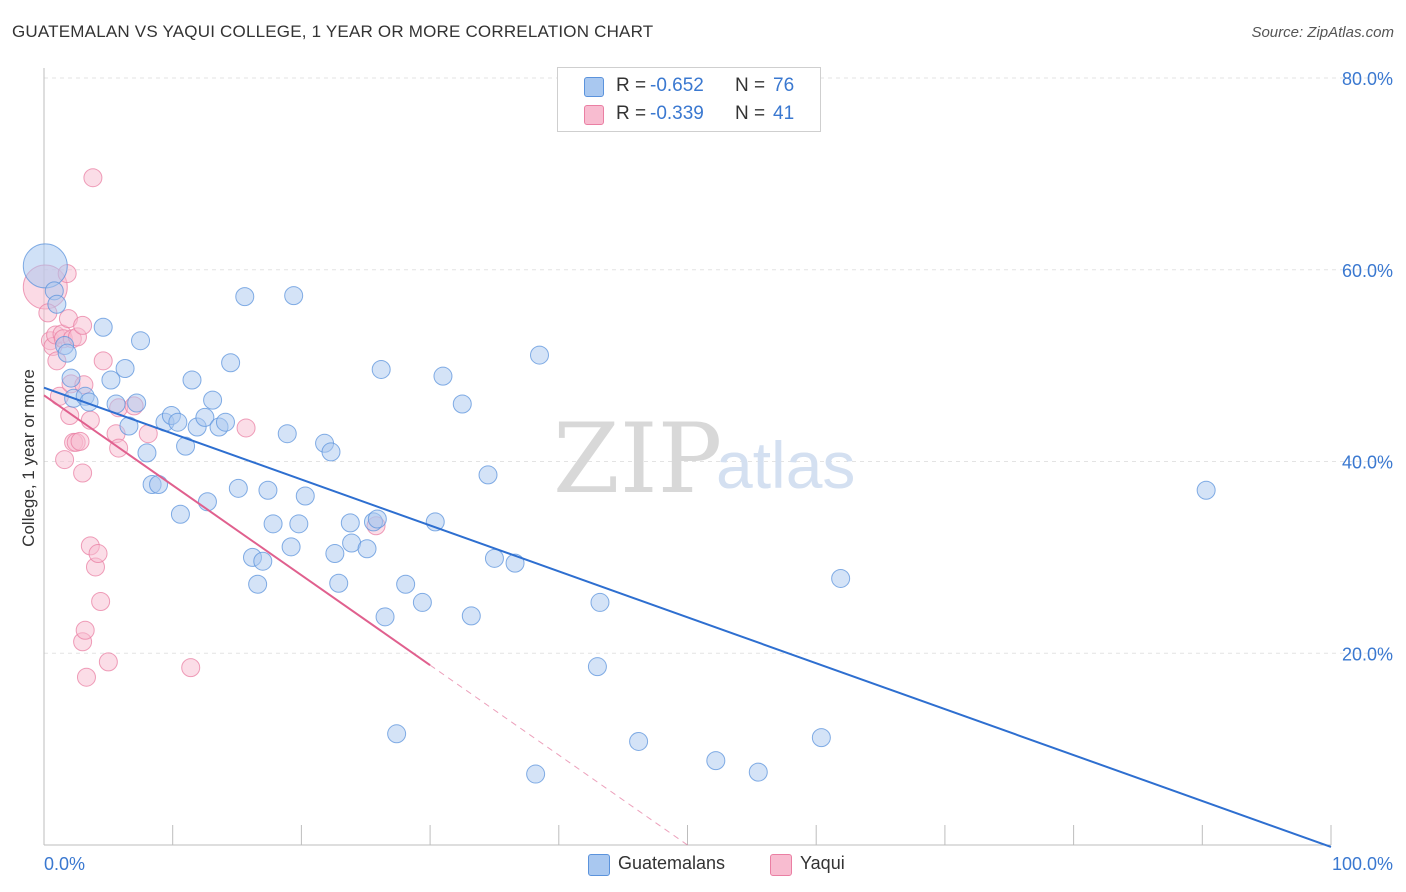 This screenshot has width=1406, height=892. Describe the element at coordinates (1367, 79) in the screenshot. I see `y-tick-label: 80.0%` at that location.